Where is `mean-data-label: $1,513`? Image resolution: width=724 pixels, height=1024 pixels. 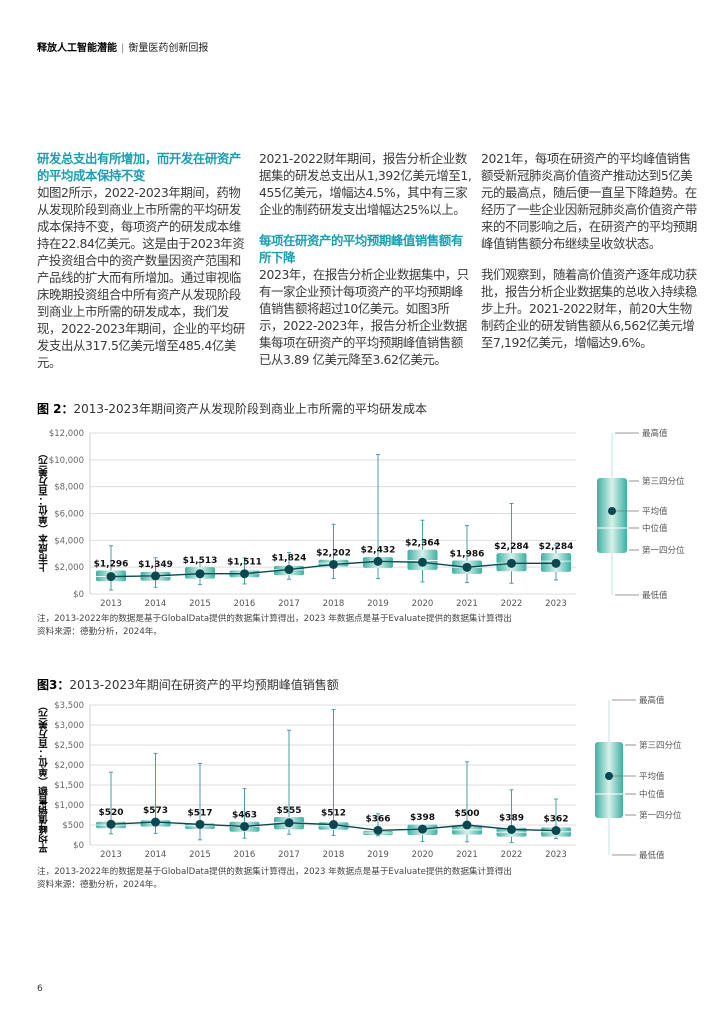
mean-data-label: $1,513 is located at coordinates (200, 561).